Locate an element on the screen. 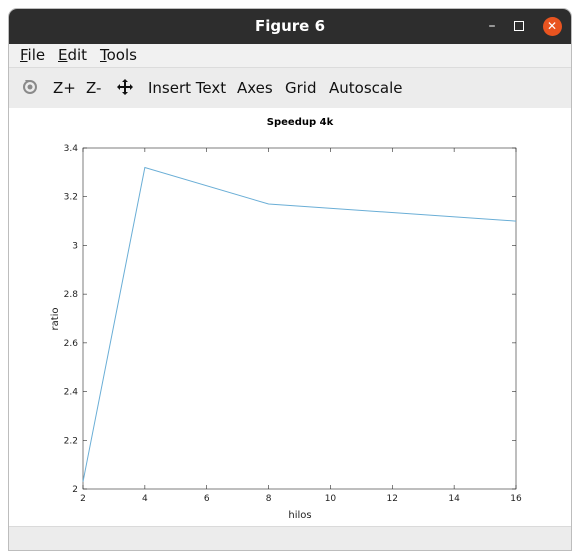  close-icon: ✕ is located at coordinates (552, 26).